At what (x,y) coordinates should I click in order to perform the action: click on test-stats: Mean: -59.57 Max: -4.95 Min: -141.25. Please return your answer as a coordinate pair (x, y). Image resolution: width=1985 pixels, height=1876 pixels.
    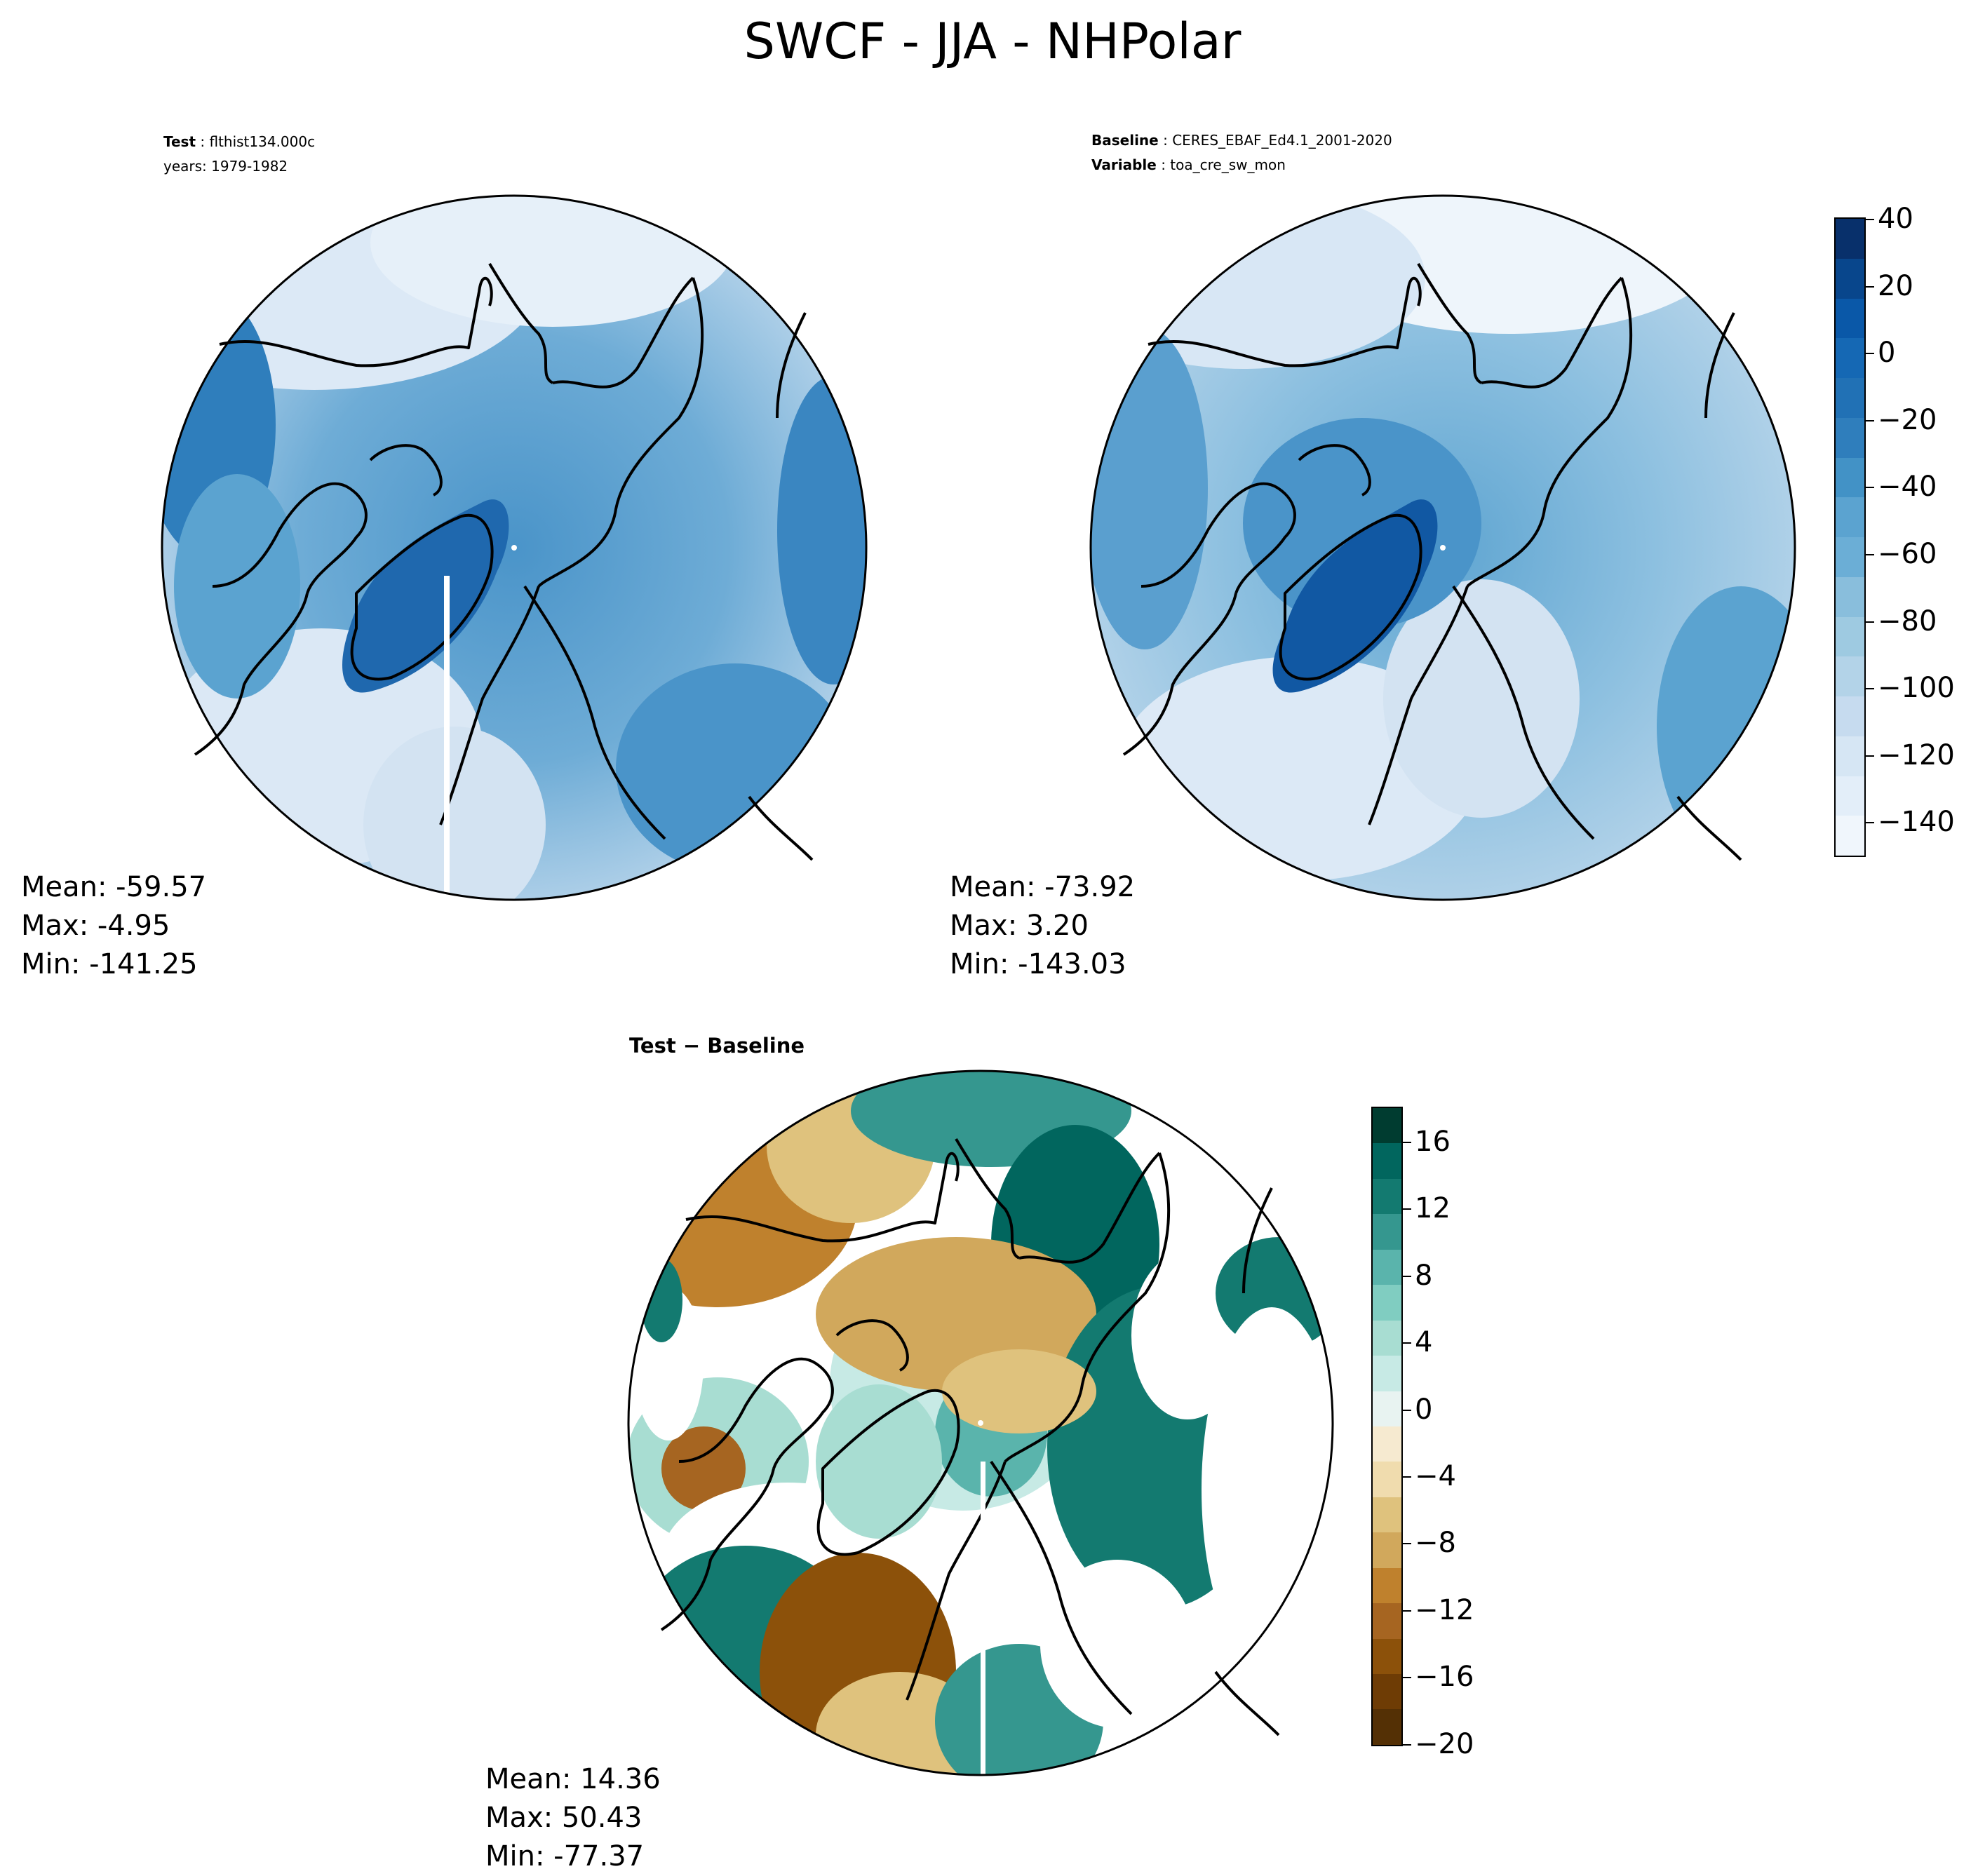
    Looking at the image, I should click on (113, 926).